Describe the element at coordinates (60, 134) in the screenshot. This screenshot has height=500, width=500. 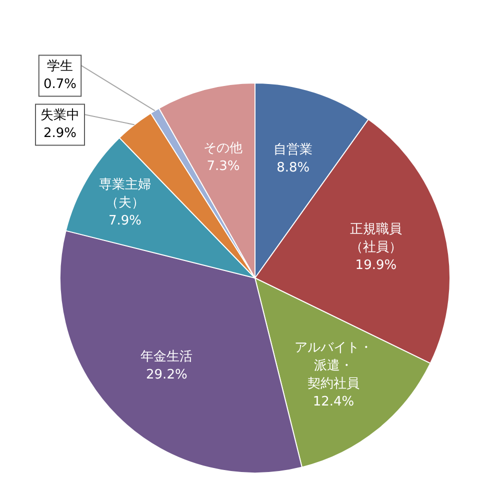
I see `data-label: 2.9%` at that location.